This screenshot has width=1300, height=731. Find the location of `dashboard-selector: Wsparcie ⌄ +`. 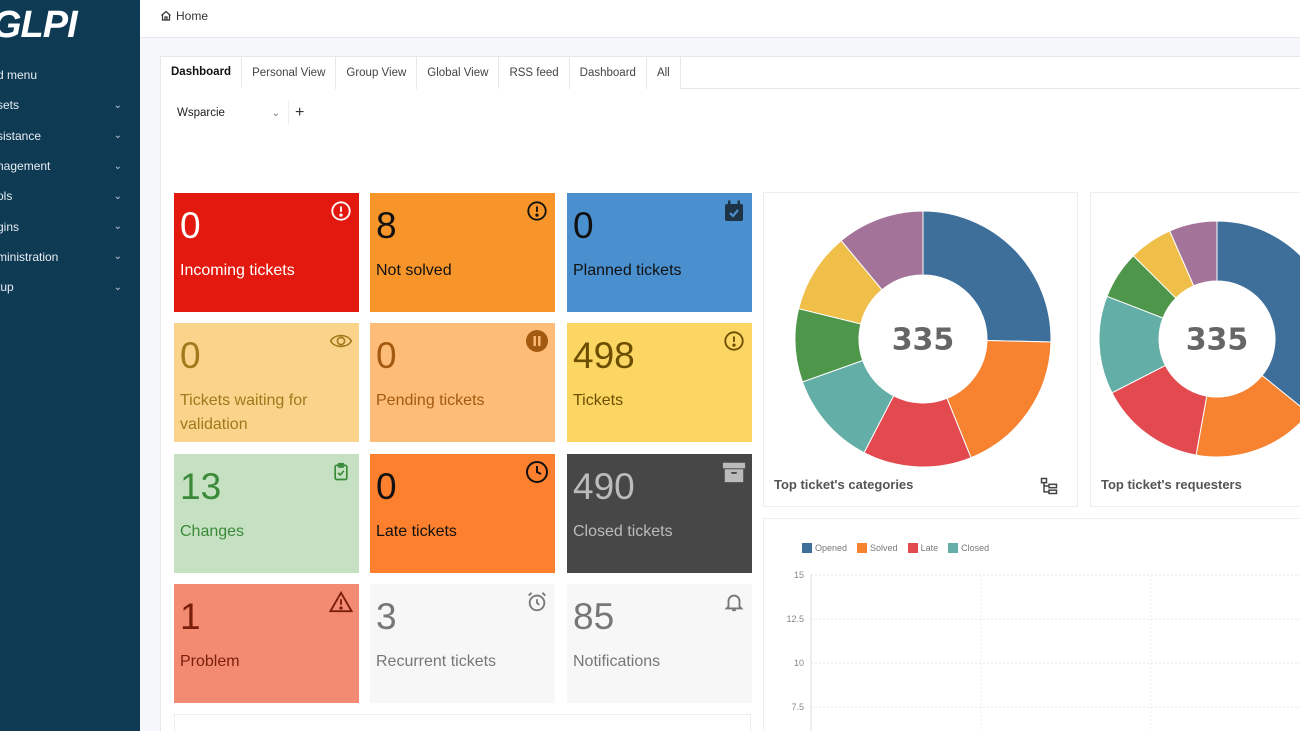

dashboard-selector: Wsparcie ⌄ + is located at coordinates (237, 113).